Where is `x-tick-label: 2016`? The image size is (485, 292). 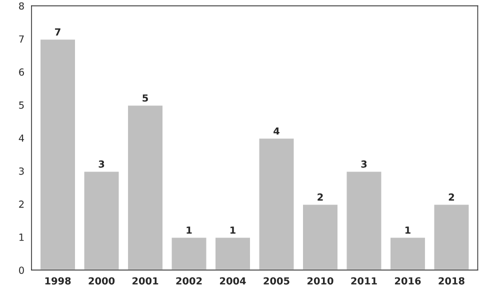
x-tick-label: 2016 is located at coordinates (407, 281).